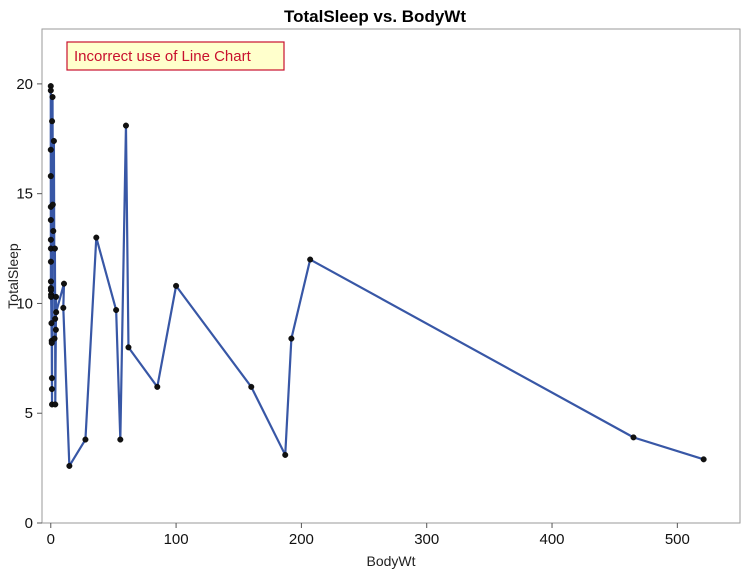 The image size is (750, 572). I want to click on y-tick-label: 15, so click(24, 194).